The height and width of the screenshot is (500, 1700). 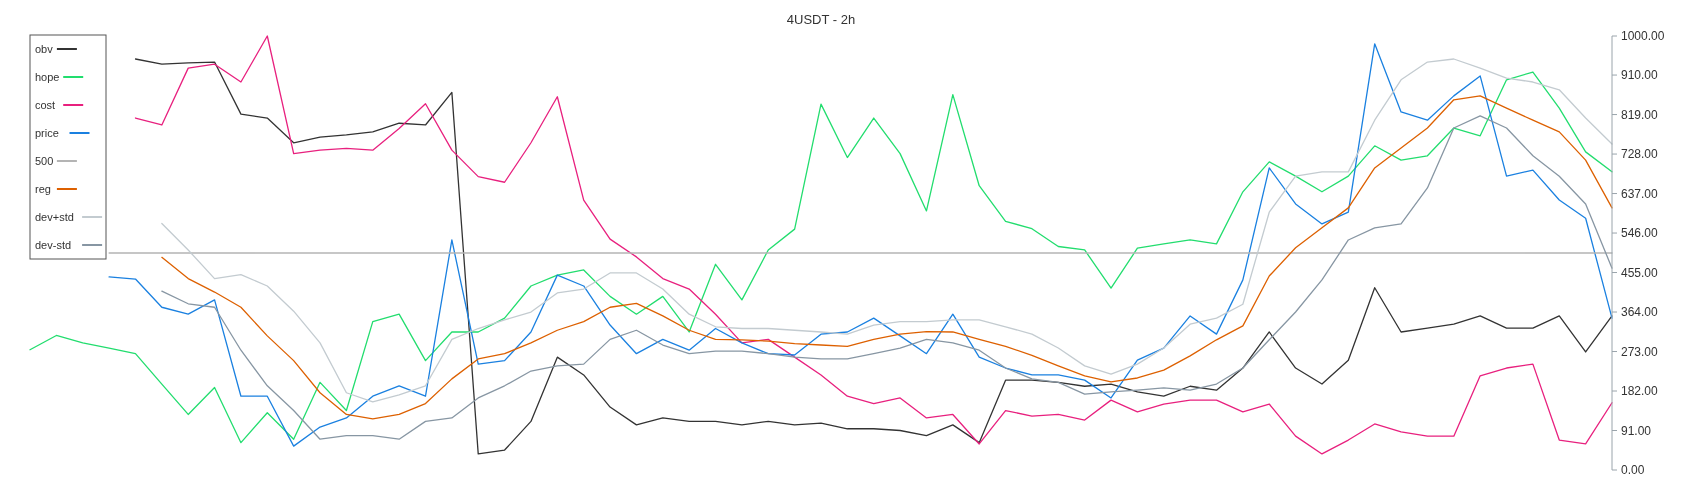 What do you see at coordinates (1640, 193) in the screenshot?
I see `y-tick-label: 637.00` at bounding box center [1640, 193].